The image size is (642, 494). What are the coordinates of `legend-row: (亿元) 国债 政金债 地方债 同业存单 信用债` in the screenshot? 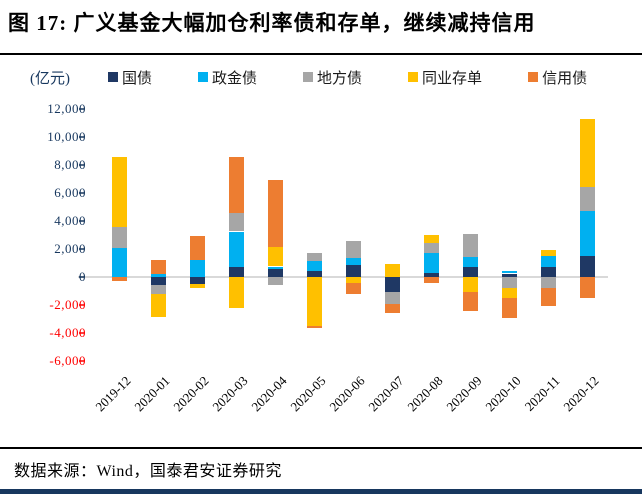 It's located at (333, 77).